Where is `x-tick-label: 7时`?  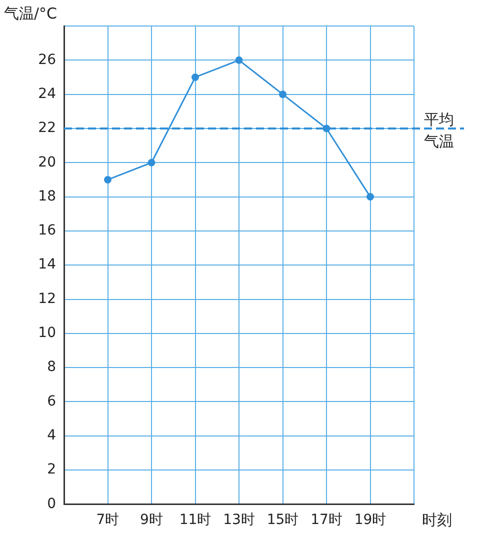 x-tick-label: 7时 is located at coordinates (108, 520).